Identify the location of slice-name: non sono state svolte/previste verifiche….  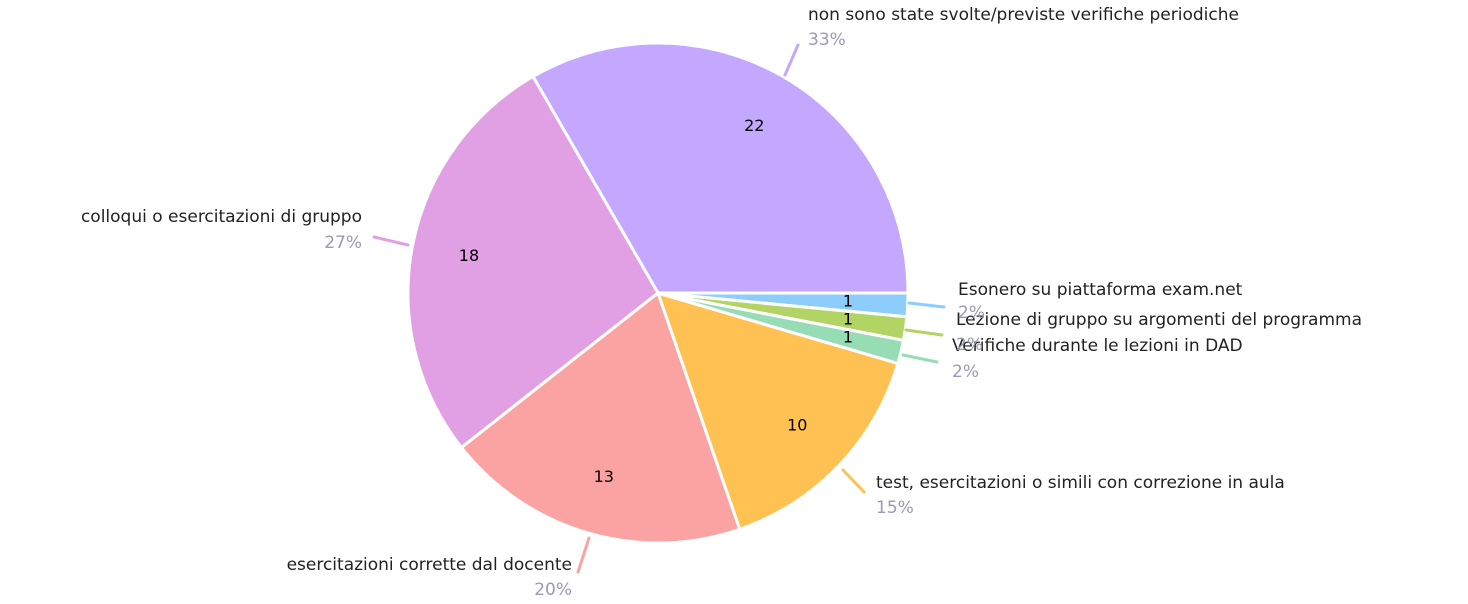
(1023, 15).